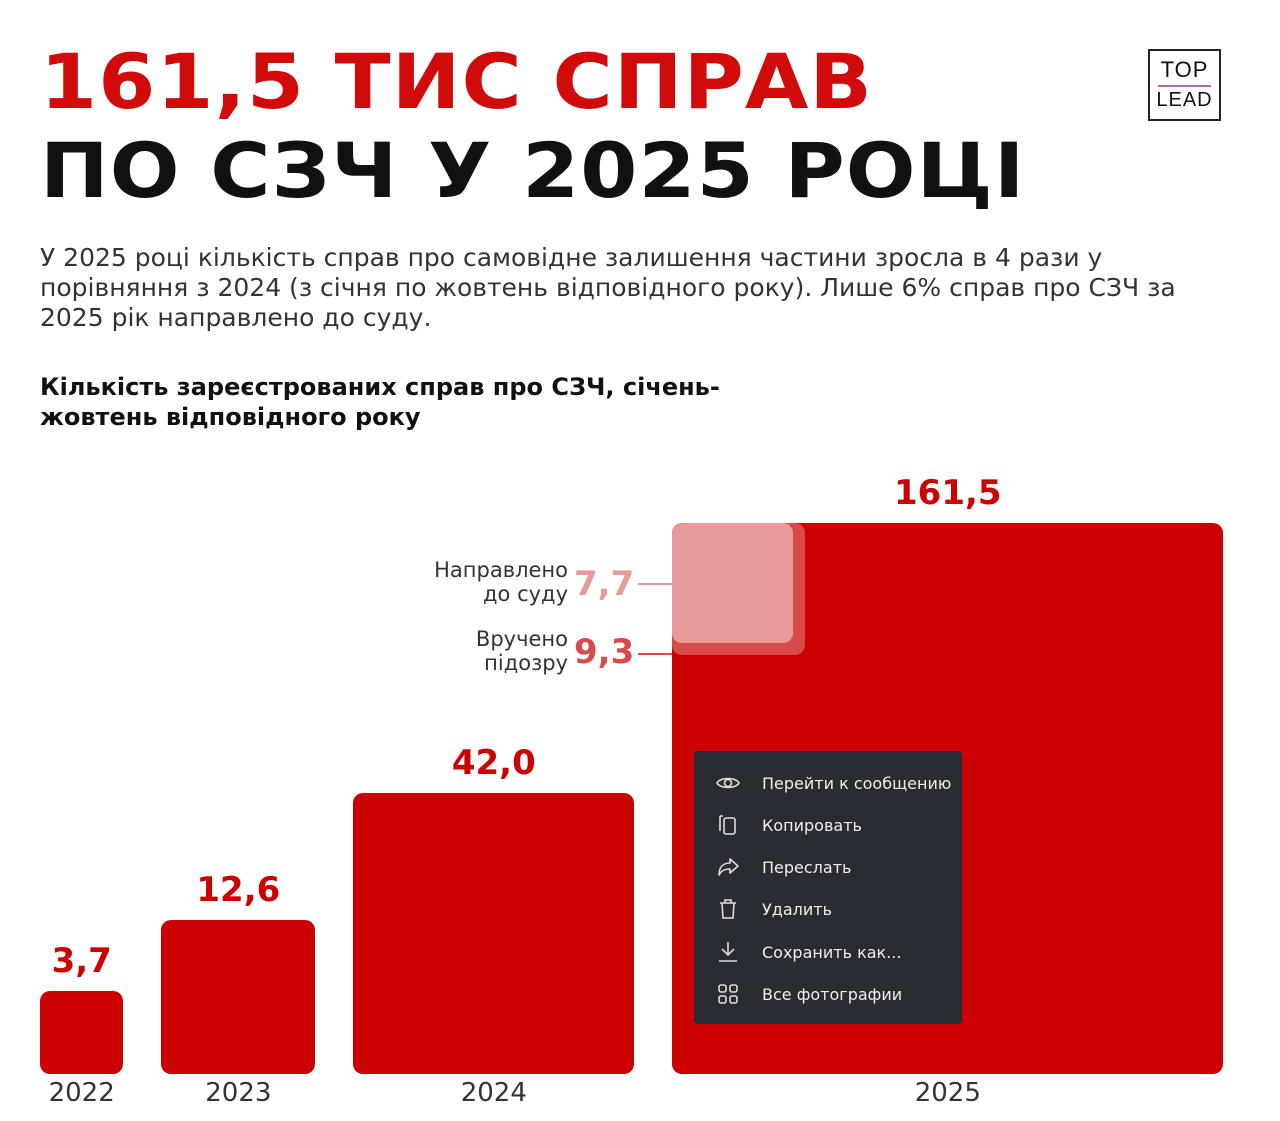 Image resolution: width=1280 pixels, height=1121 pixels. Describe the element at coordinates (82, 1032) in the screenshot. I see `bar-2022` at that location.